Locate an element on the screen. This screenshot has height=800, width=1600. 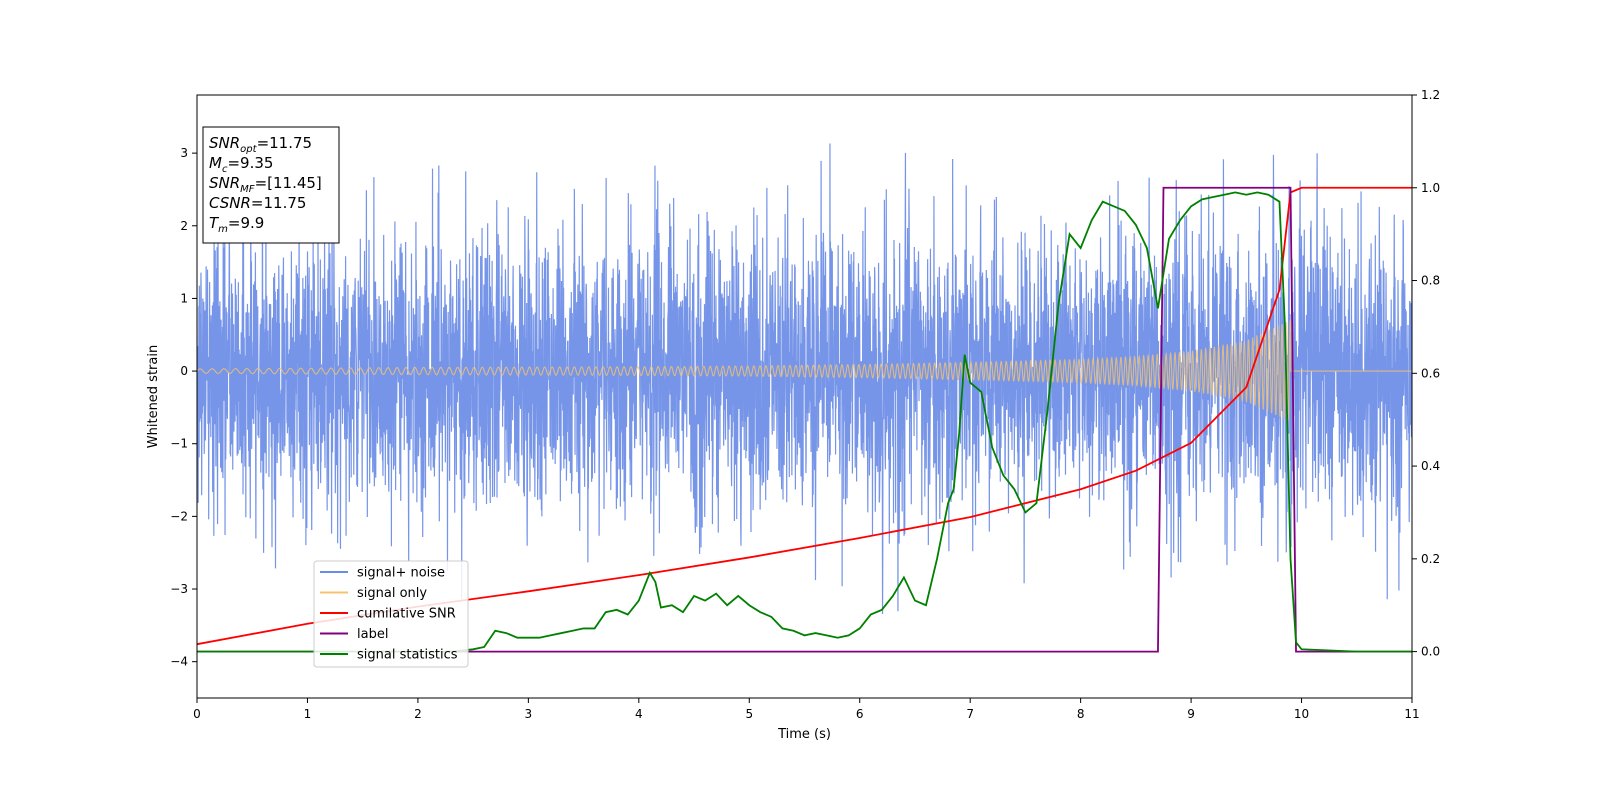
x-tick-label-2: 2 is located at coordinates (418, 714).